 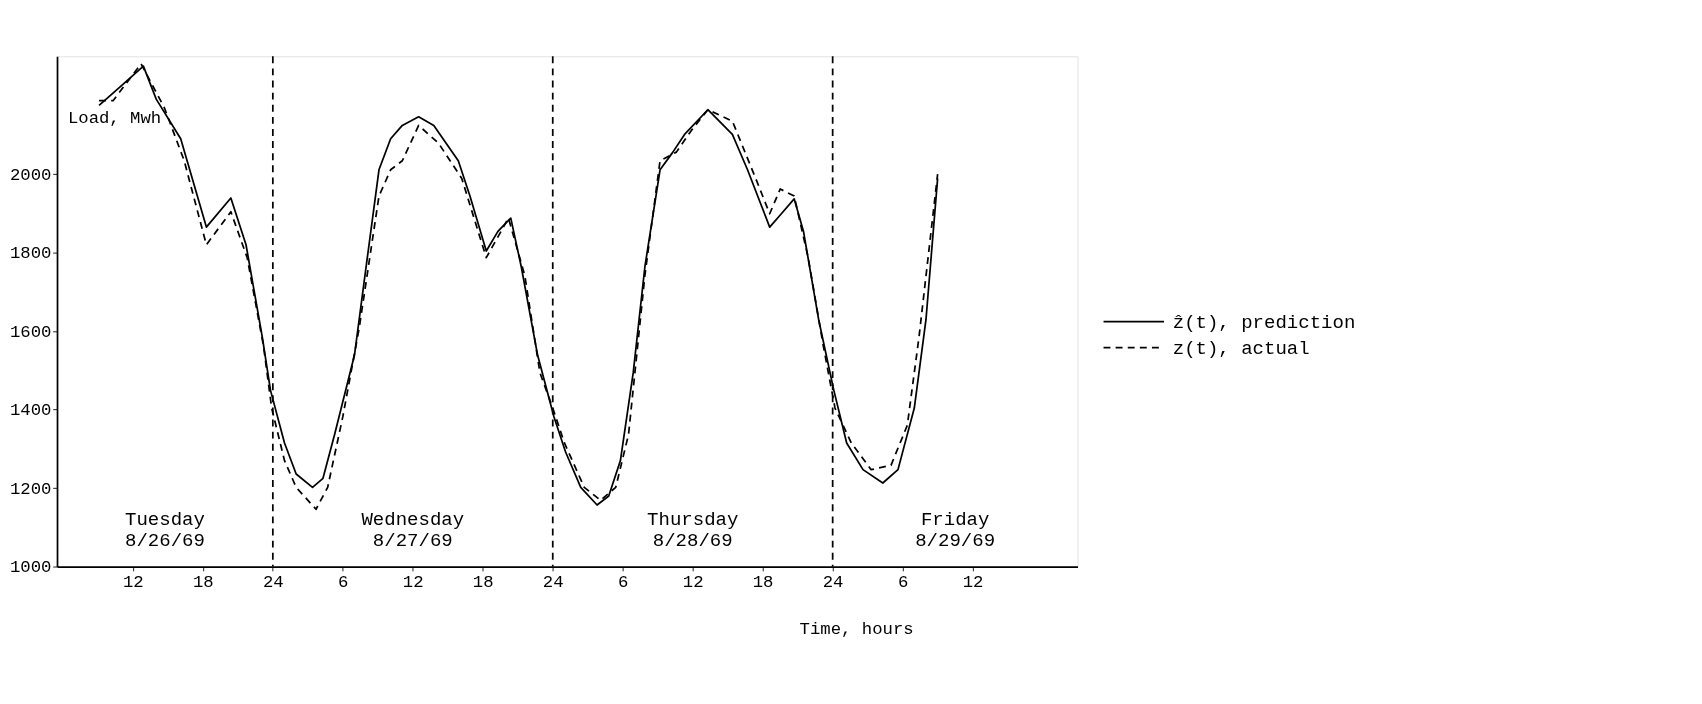 I want to click on y-tick-label: 1600, so click(x=30, y=332).